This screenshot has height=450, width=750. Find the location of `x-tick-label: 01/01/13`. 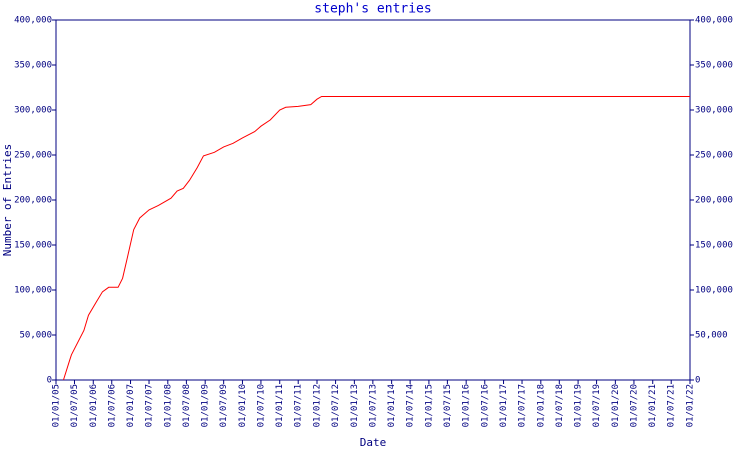

x-tick-label: 01/01/13 is located at coordinates (355, 405).